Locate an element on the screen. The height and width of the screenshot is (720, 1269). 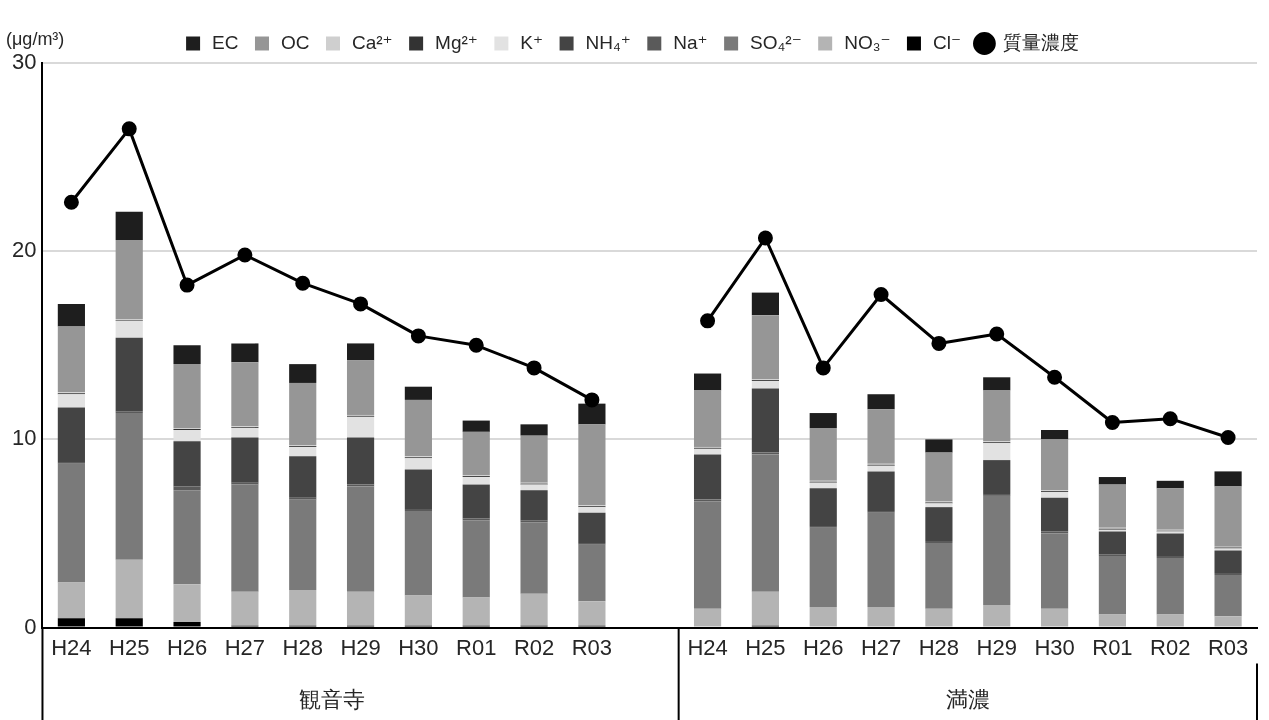
y-axis-title: (μg/m³) is located at coordinates (35, 38).